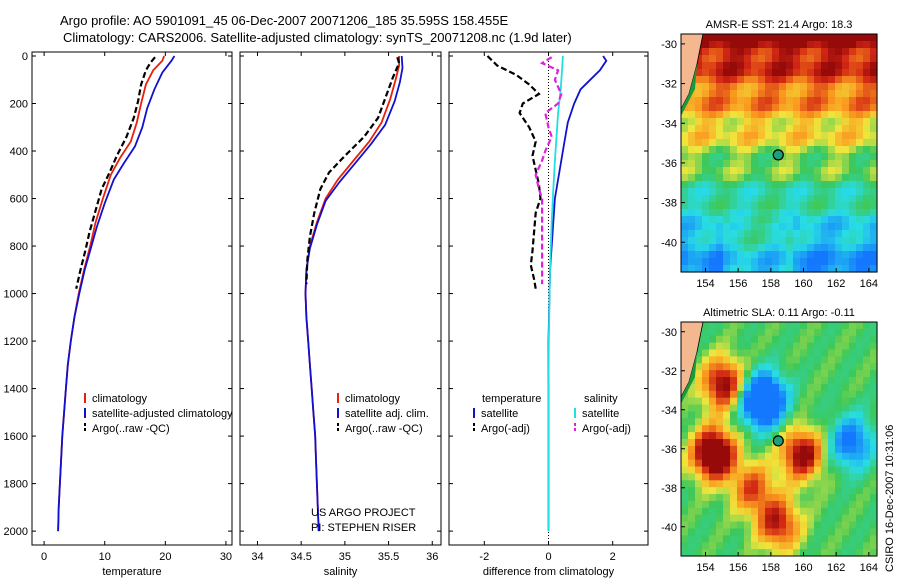 The height and width of the screenshot is (580, 900). I want to click on y-tick-label: 1600, so click(16, 437).